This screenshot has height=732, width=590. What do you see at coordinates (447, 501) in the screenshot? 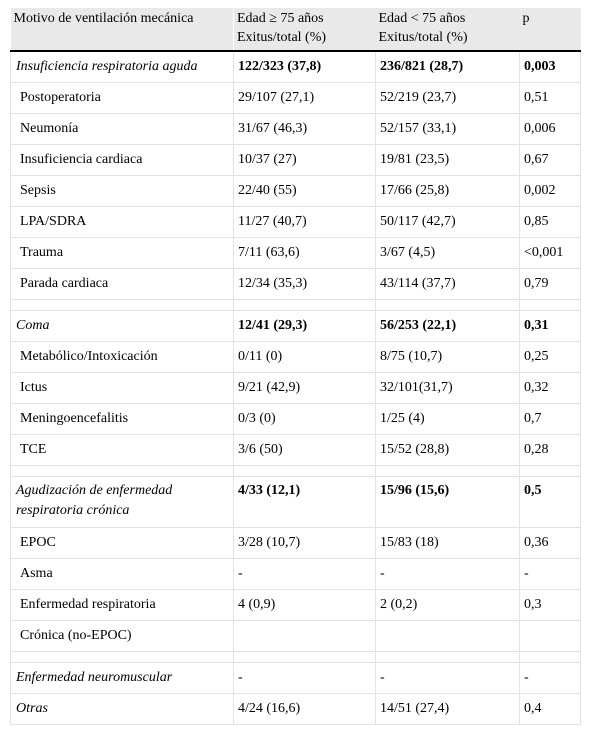
I see `cell-lt75: 15/96 (15,6)` at bounding box center [447, 501].